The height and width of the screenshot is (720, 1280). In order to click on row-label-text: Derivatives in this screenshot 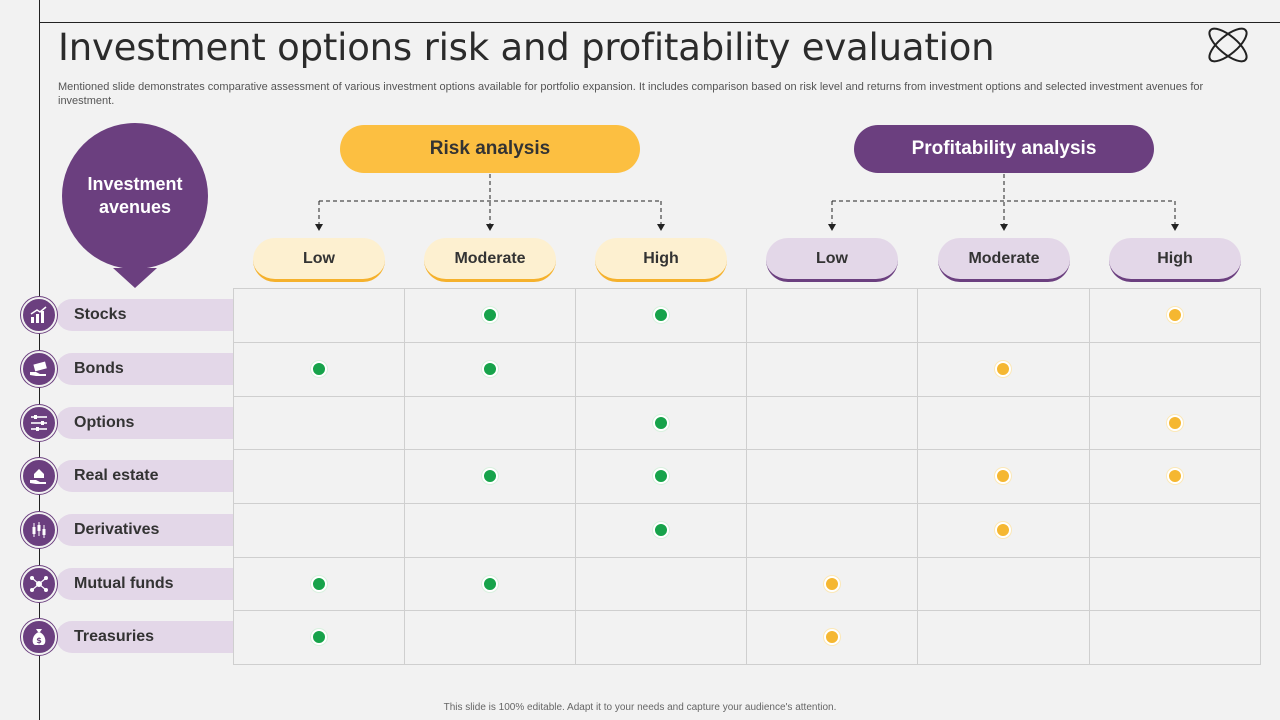, I will do `click(117, 529)`.